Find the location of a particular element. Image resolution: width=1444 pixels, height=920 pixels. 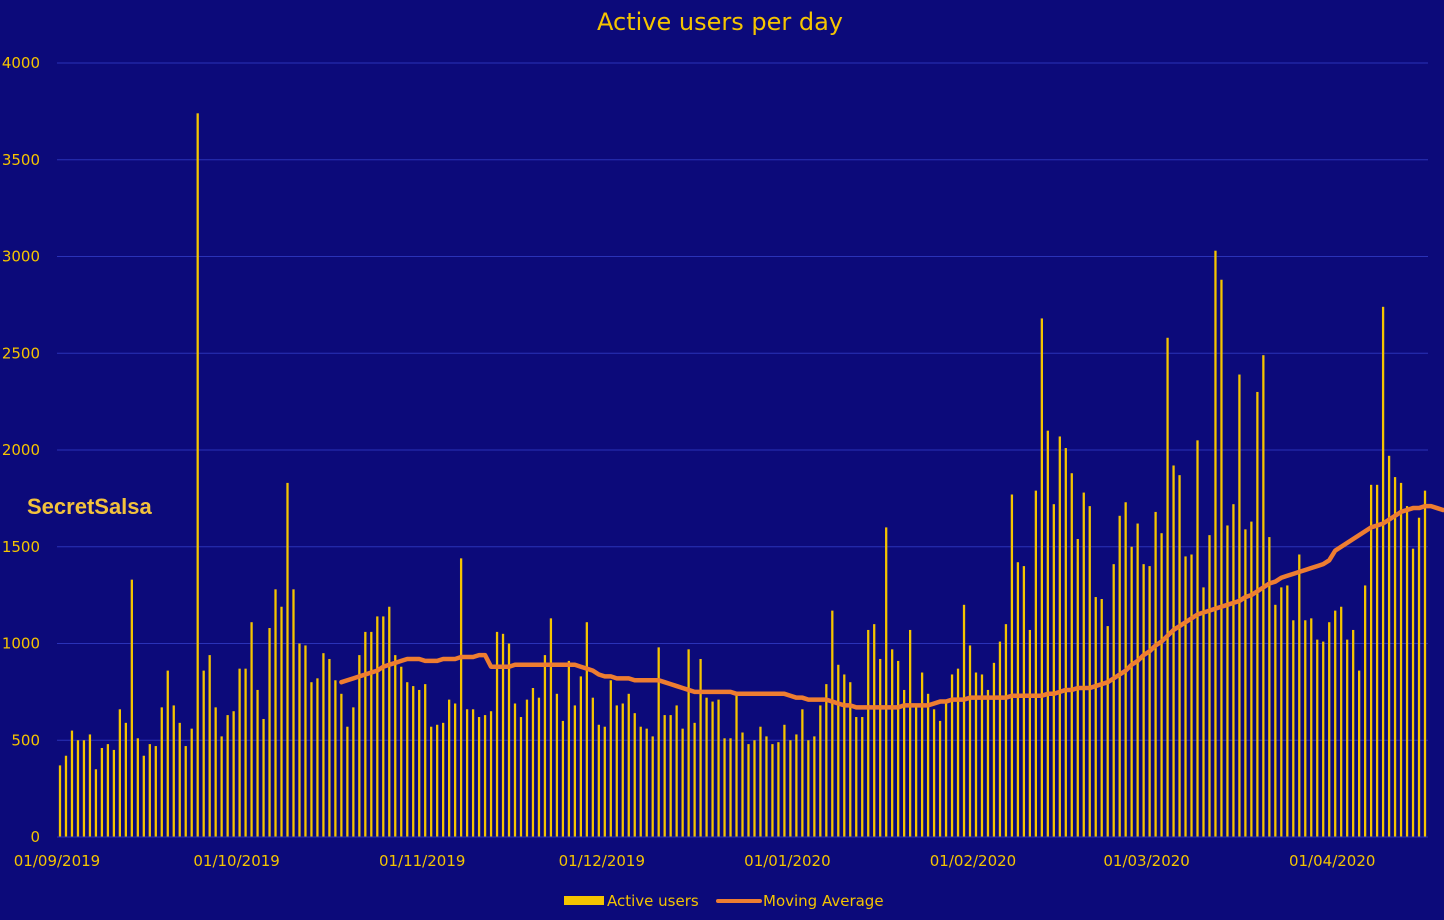

x-tick-label-01-04-2020: 01/04/2020 is located at coordinates (1332, 861).